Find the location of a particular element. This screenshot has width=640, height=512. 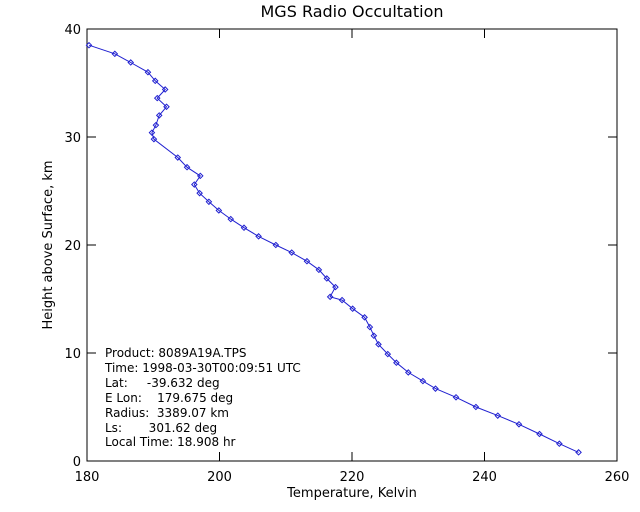

y-tick-label: 30 is located at coordinates (72, 138).